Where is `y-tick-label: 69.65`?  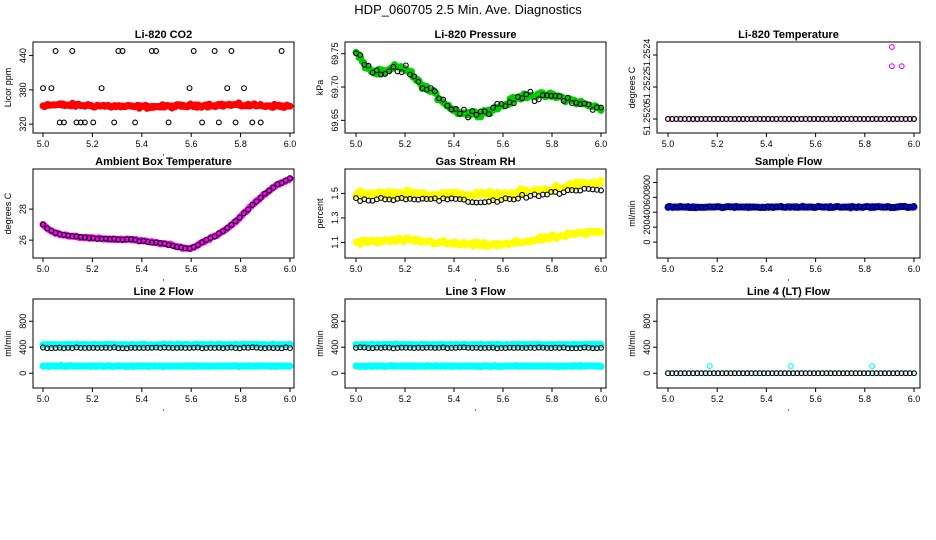
y-tick-label: 69.65 is located at coordinates (335, 120).